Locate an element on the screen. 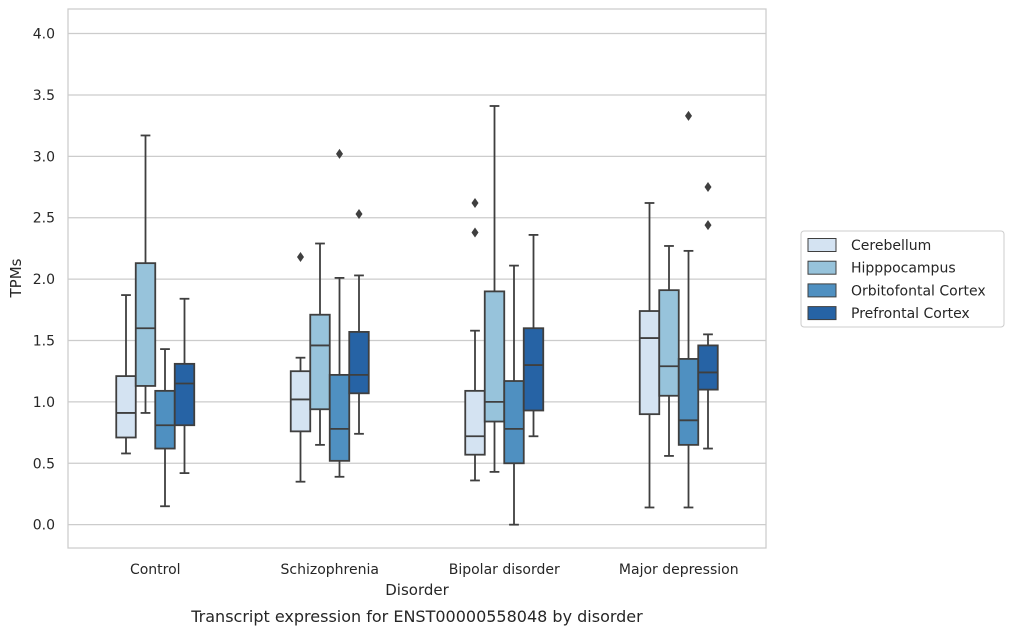 The height and width of the screenshot is (634, 1014). y-tick-label: 4.0 is located at coordinates (44, 35).